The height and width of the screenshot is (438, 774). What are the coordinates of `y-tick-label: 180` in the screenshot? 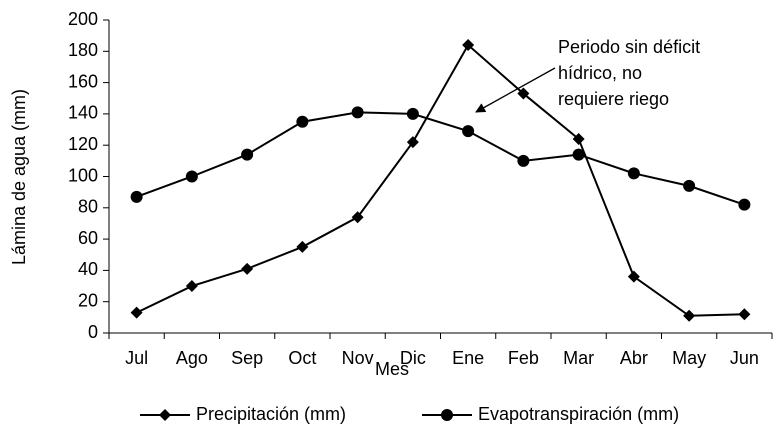 It's located at (83, 50).